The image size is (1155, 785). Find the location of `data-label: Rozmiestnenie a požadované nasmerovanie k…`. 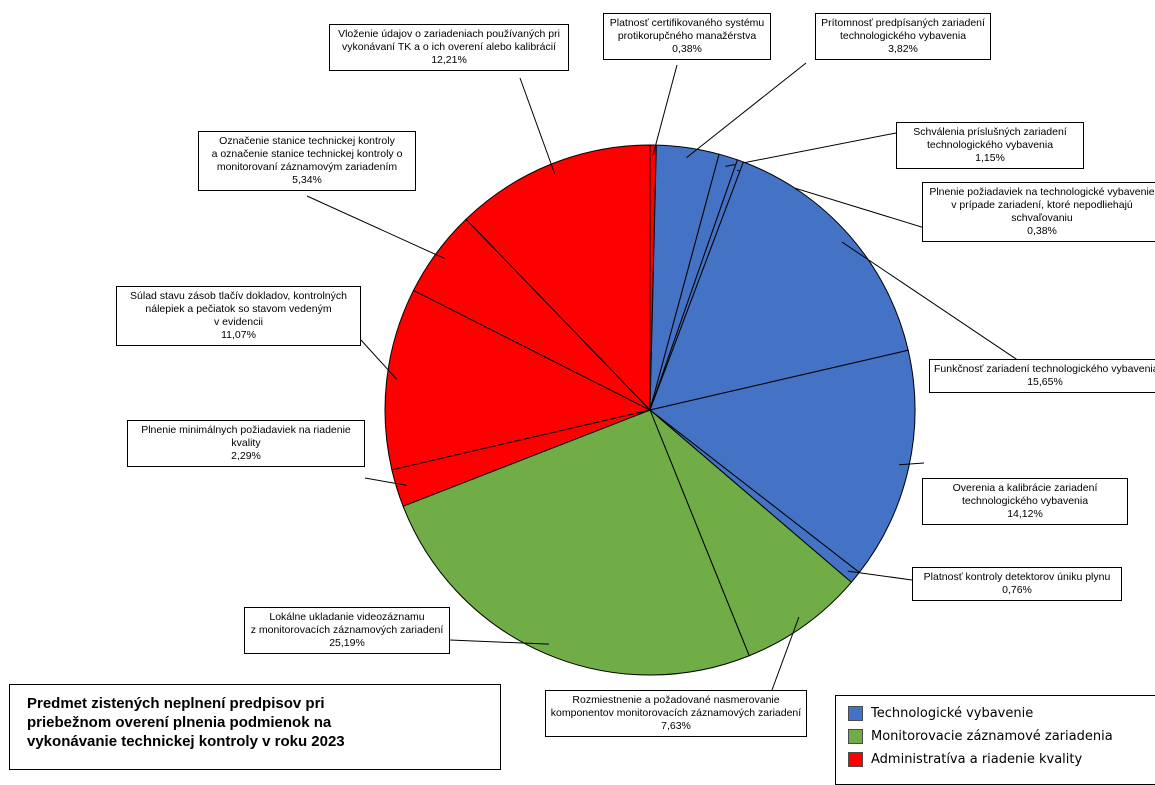

data-label: Rozmiestnenie a požadované nasmerovanie k… is located at coordinates (676, 713).